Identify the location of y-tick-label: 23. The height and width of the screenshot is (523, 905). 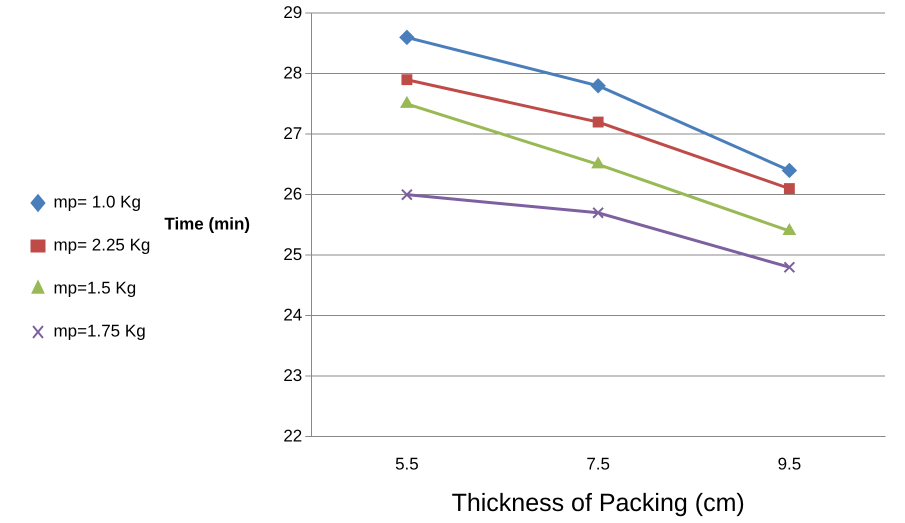
(292, 375).